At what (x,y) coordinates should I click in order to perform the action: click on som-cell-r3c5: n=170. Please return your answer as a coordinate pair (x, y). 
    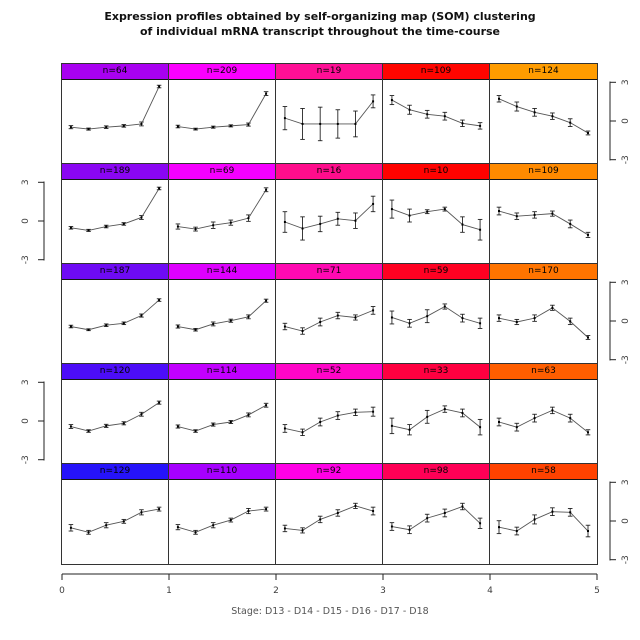
    Looking at the image, I should click on (543, 314).